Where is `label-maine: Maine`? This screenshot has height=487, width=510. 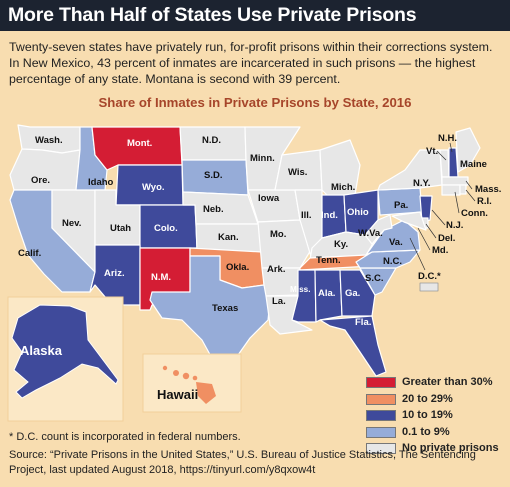 label-maine: Maine is located at coordinates (473, 164).